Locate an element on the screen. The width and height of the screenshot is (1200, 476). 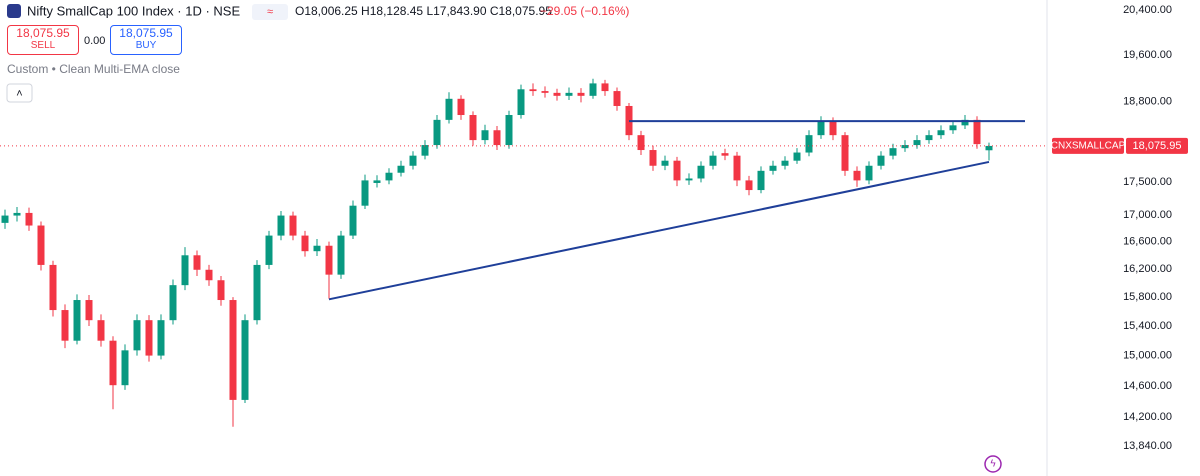
spread: 0.00 is located at coordinates (95, 41).